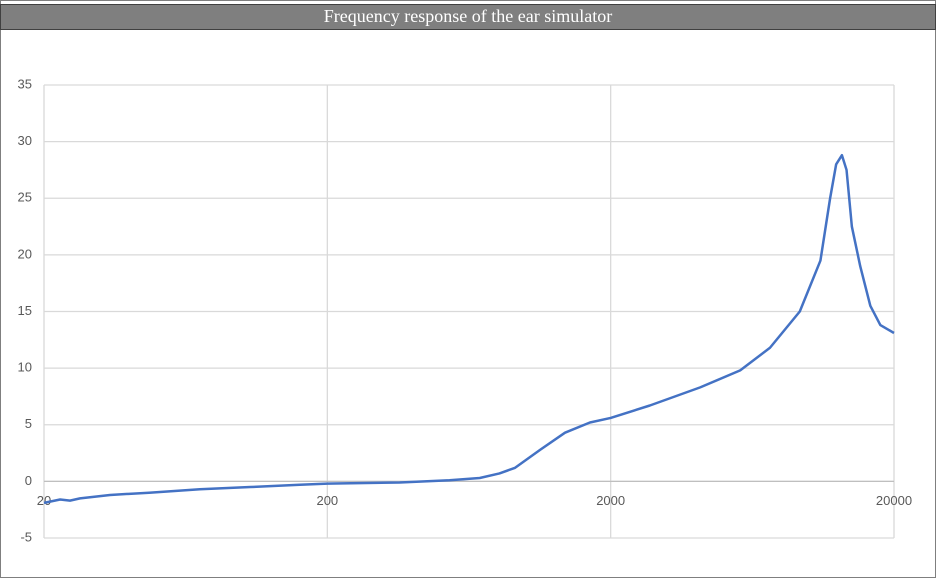  What do you see at coordinates (25, 83) in the screenshot?
I see `y-tick-label: 35` at bounding box center [25, 83].